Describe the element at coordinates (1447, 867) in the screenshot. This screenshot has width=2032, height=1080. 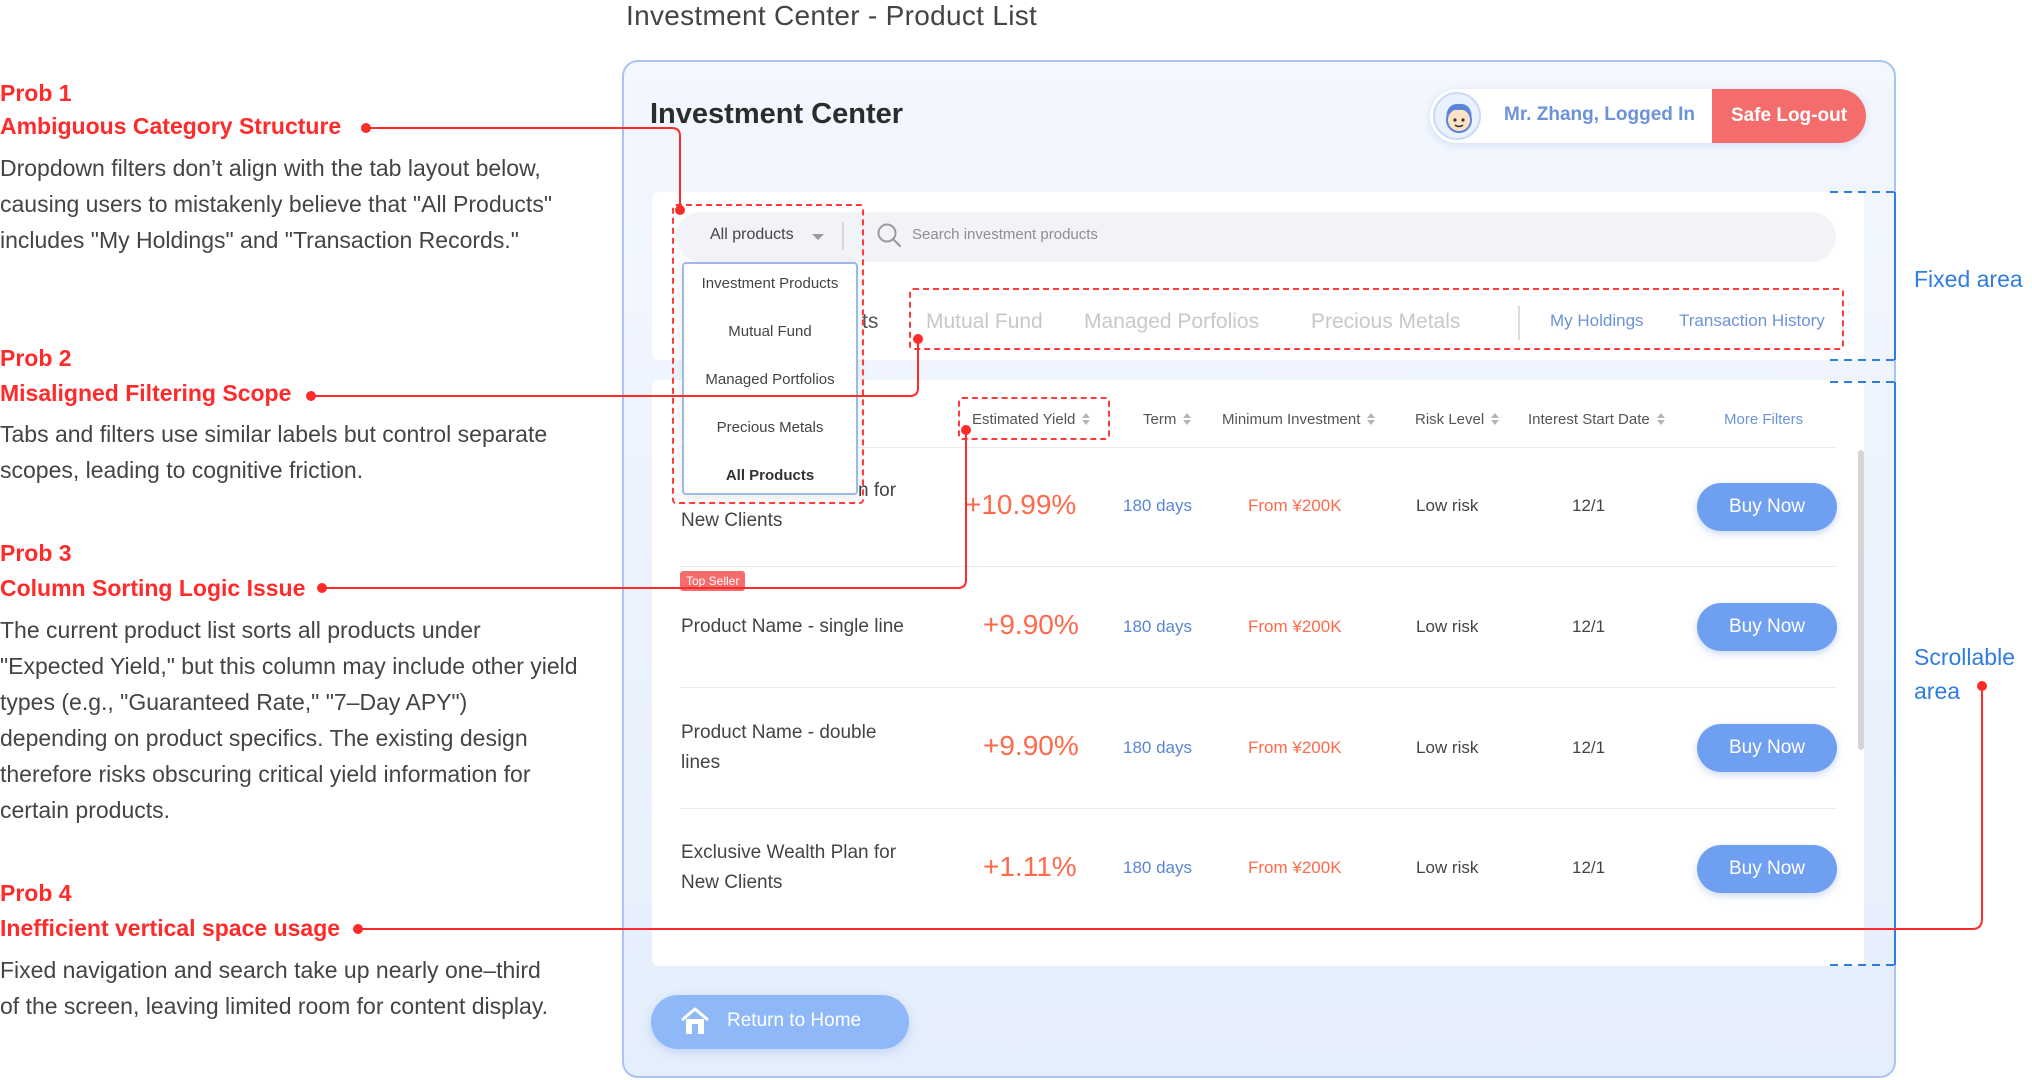
I see `row4-risk: Low risk` at that location.